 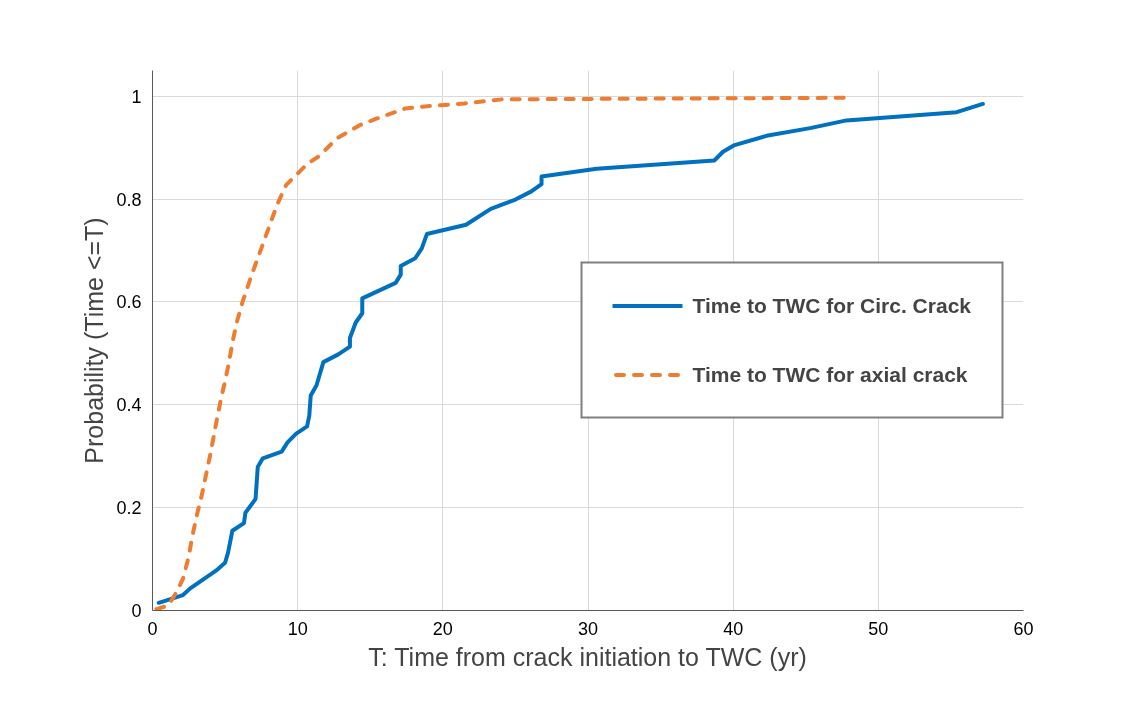 I want to click on x-tick-label: 0, so click(x=152, y=628).